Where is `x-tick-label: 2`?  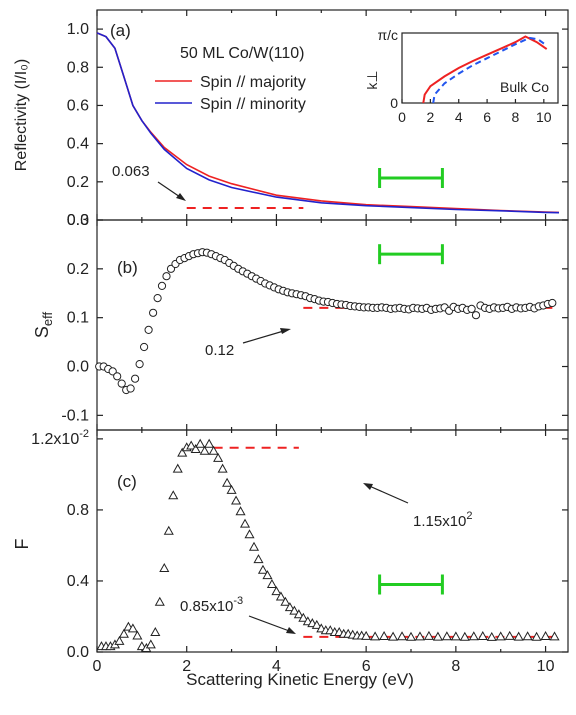 x-tick-label: 2 is located at coordinates (186, 666).